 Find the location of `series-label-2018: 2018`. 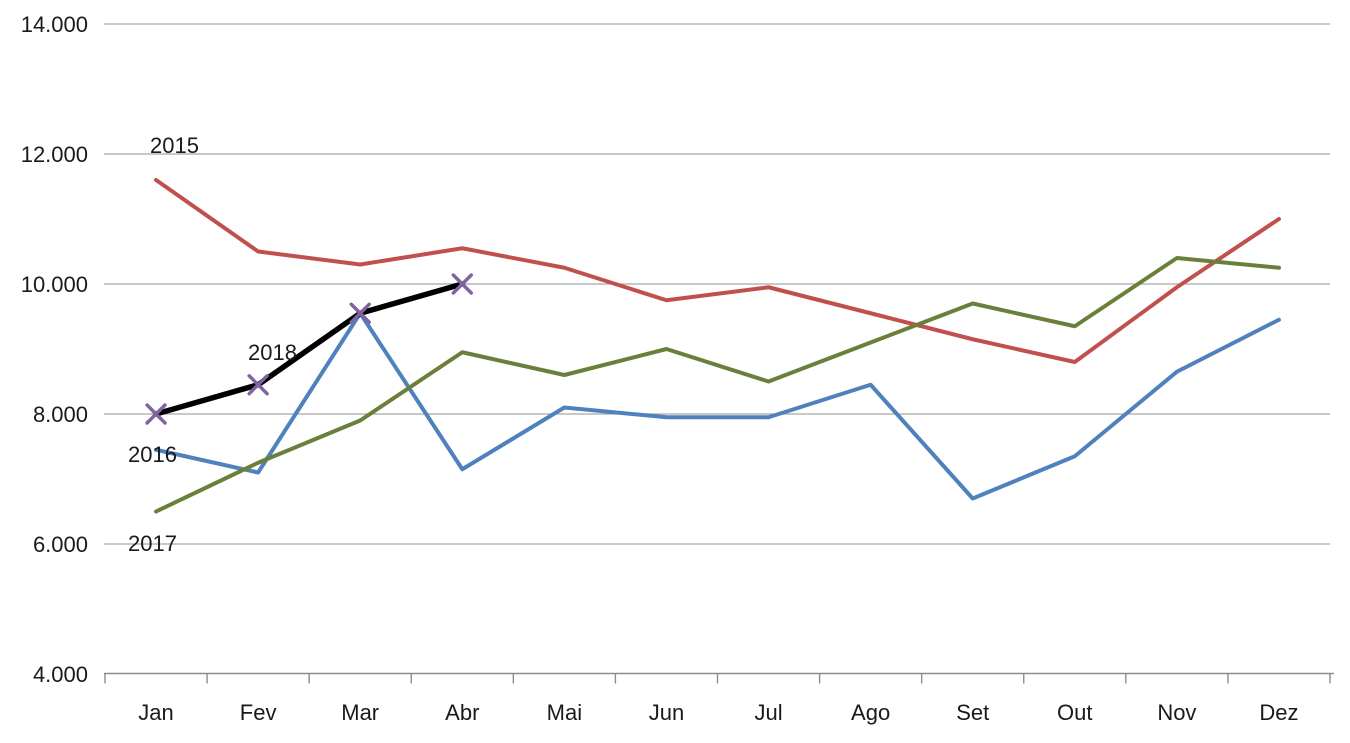

series-label-2018: 2018 is located at coordinates (272, 352).